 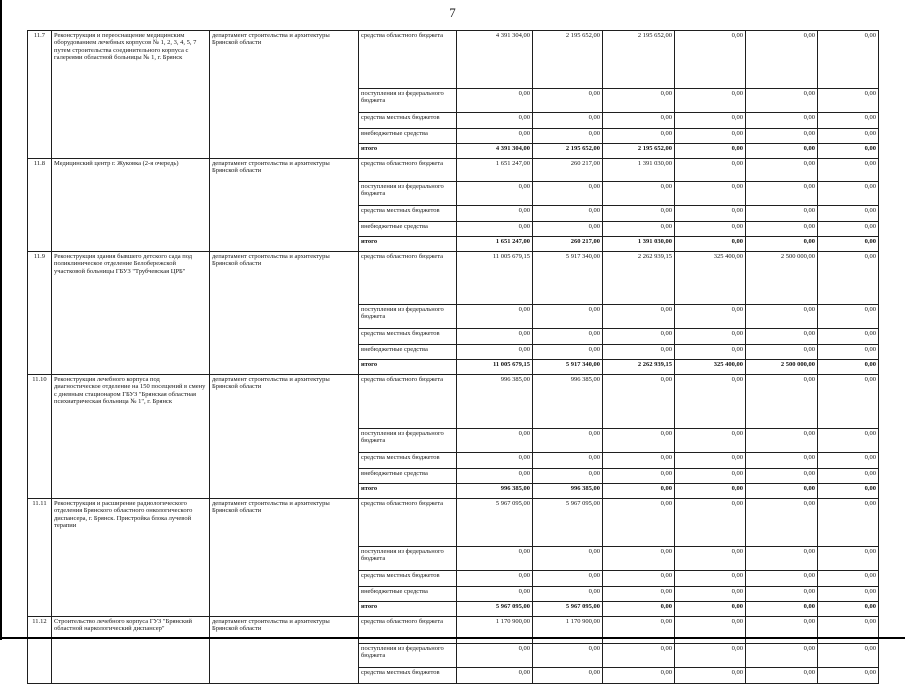 I want to click on project-number-cell: 11.11, so click(x=39, y=557).